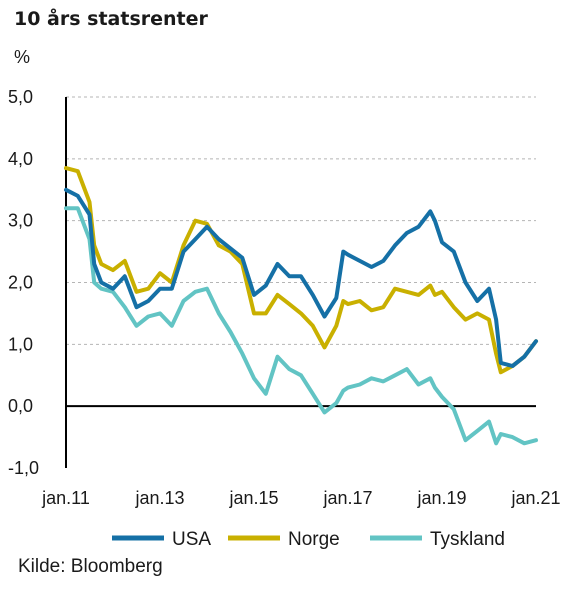  What do you see at coordinates (22, 57) in the screenshot?
I see `y-axis-unit-label: %` at bounding box center [22, 57].